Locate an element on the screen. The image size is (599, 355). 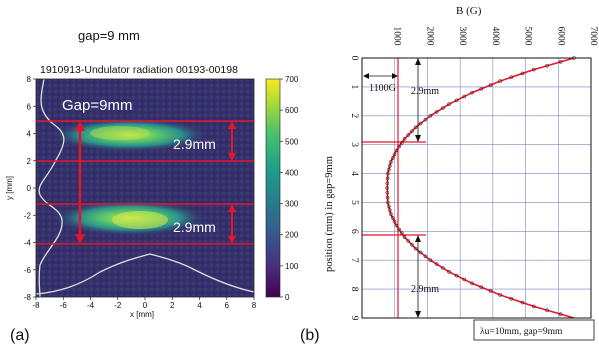
b-y-ticks: 0 1 2 3 4 5 6 7 8 9 is located at coordinates (354, 188).